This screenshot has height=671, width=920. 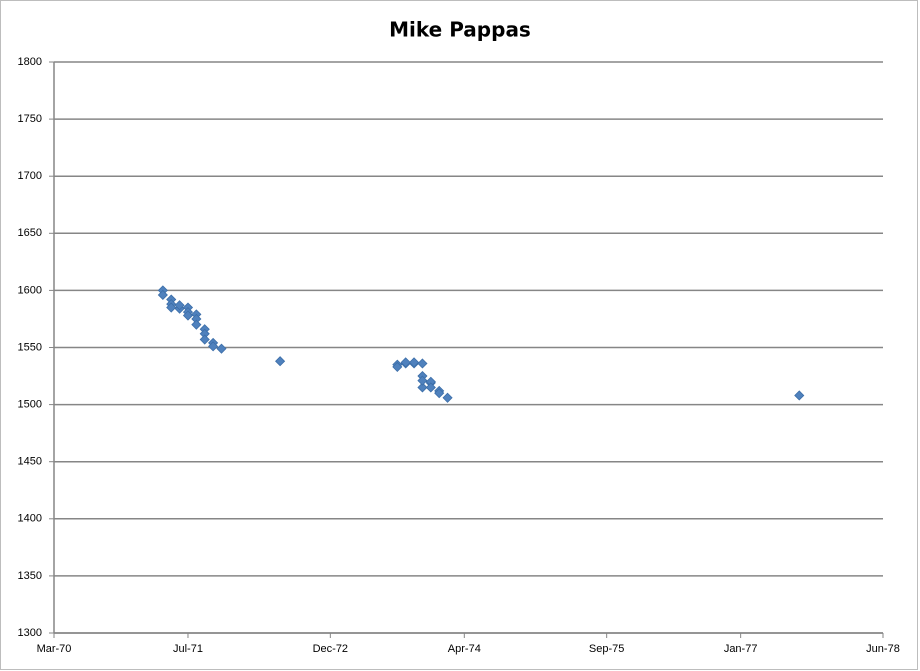 What do you see at coordinates (30, 176) in the screenshot?
I see `y-tick-label: 1700` at bounding box center [30, 176].